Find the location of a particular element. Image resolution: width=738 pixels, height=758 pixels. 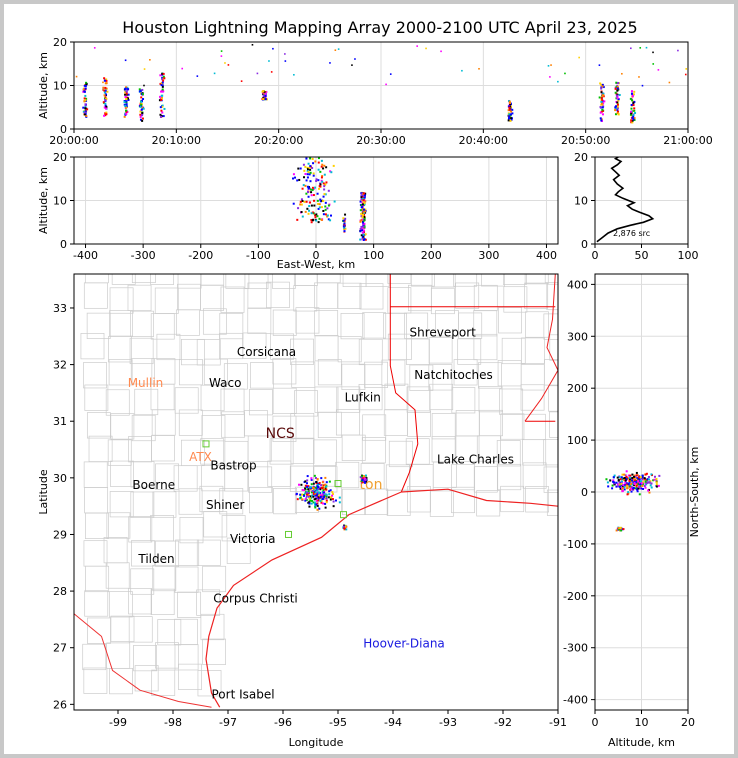

y-axis-label: Altitude, km is located at coordinates (43, 85).